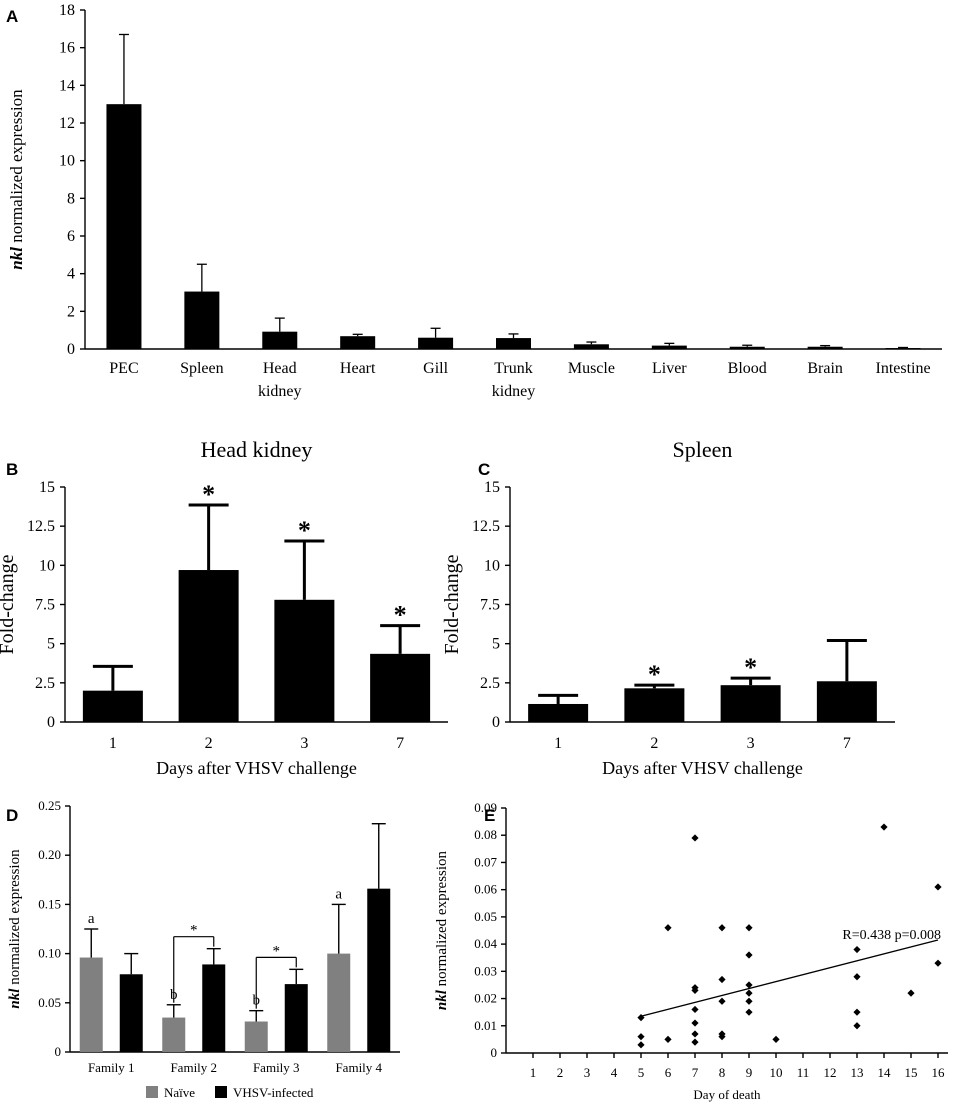 This screenshot has width=965, height=1113. What do you see at coordinates (747, 368) in the screenshot?
I see `a-x-tick-label: Blood` at bounding box center [747, 368].